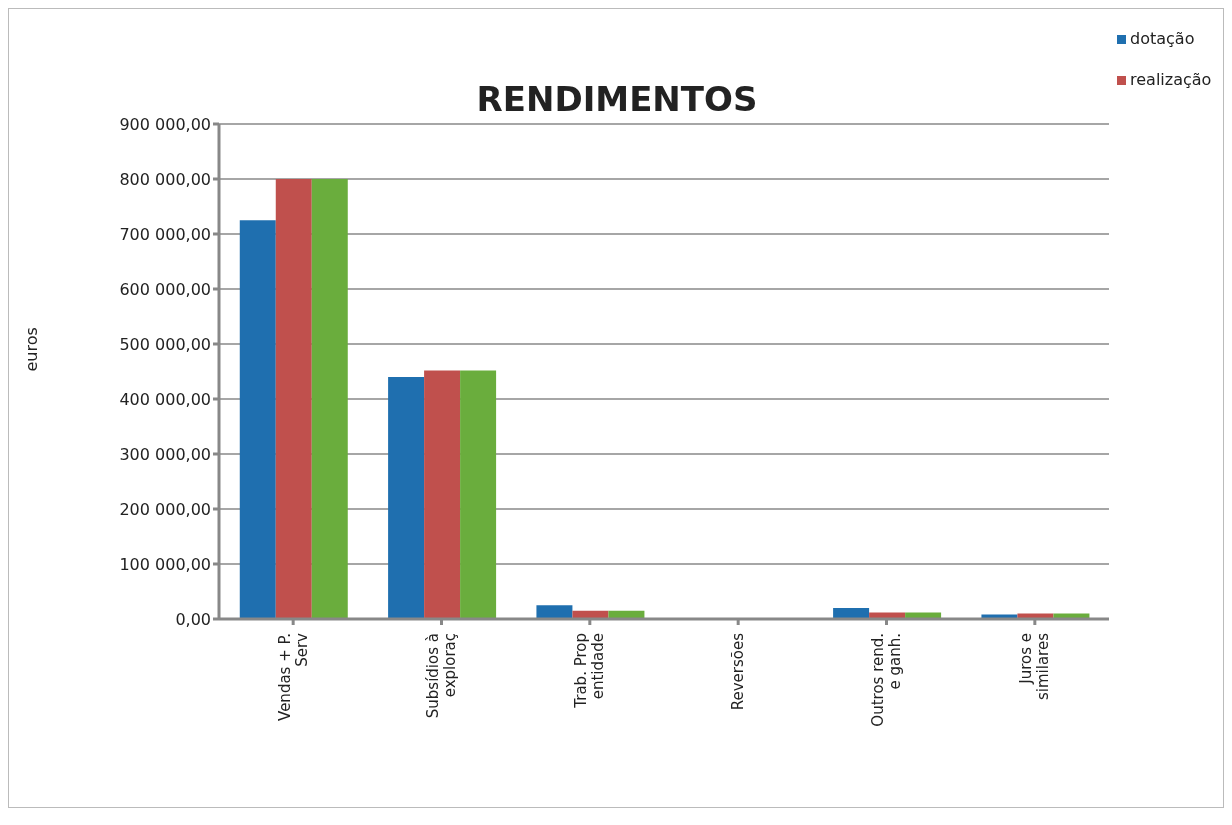 Image resolution: width=1232 pixels, height=825 pixels. Describe the element at coordinates (165, 234) in the screenshot. I see `y-tick-label: 700 000,00` at that location.